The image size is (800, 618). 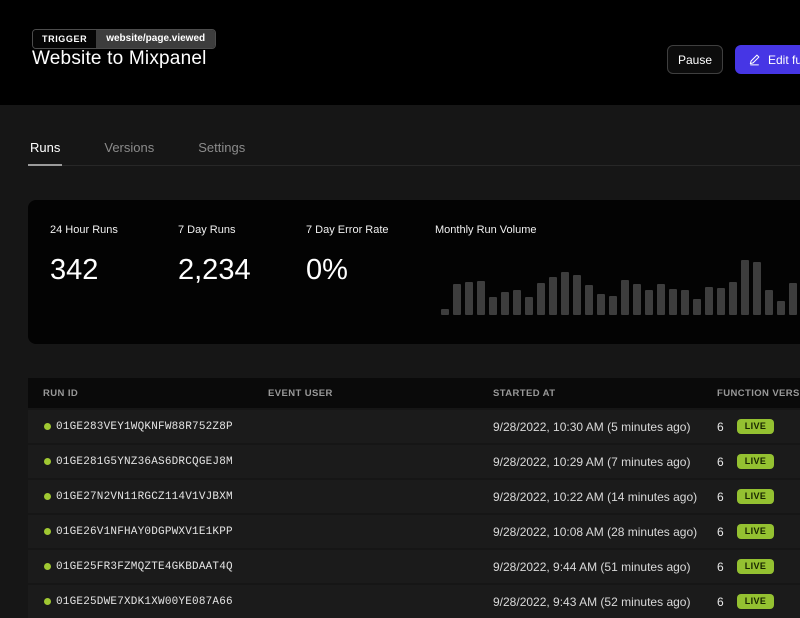 I want to click on run-id: 01GE283VEY1WQKNFW88R752Z8P, so click(x=144, y=426).